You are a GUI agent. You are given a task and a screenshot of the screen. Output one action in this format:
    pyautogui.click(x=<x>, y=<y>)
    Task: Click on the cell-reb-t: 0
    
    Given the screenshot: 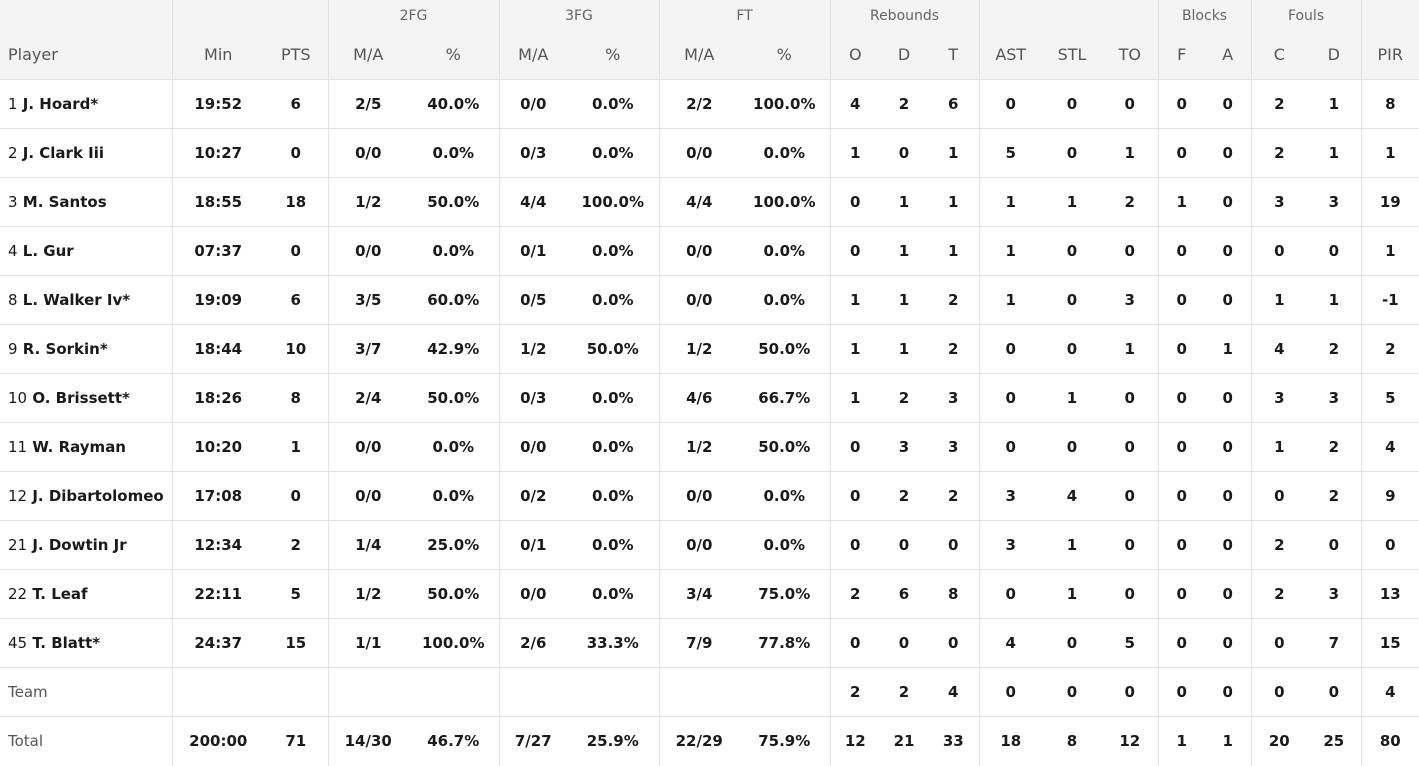 What is the action you would take?
    pyautogui.click(x=954, y=545)
    